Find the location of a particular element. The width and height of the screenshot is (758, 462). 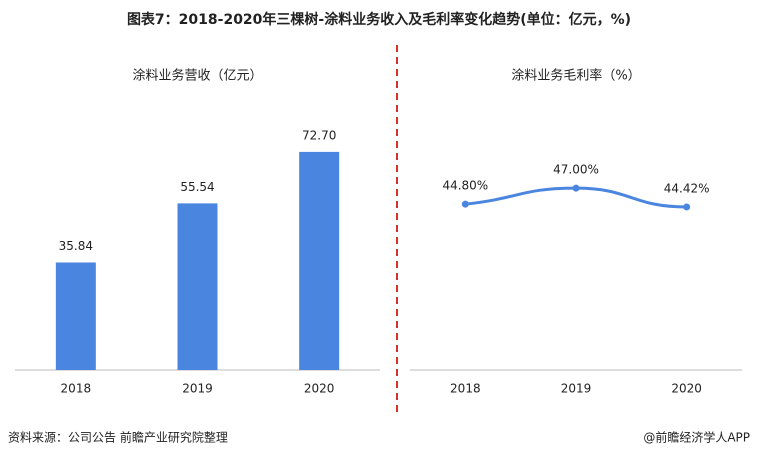

data-label: 47.00% is located at coordinates (576, 170).